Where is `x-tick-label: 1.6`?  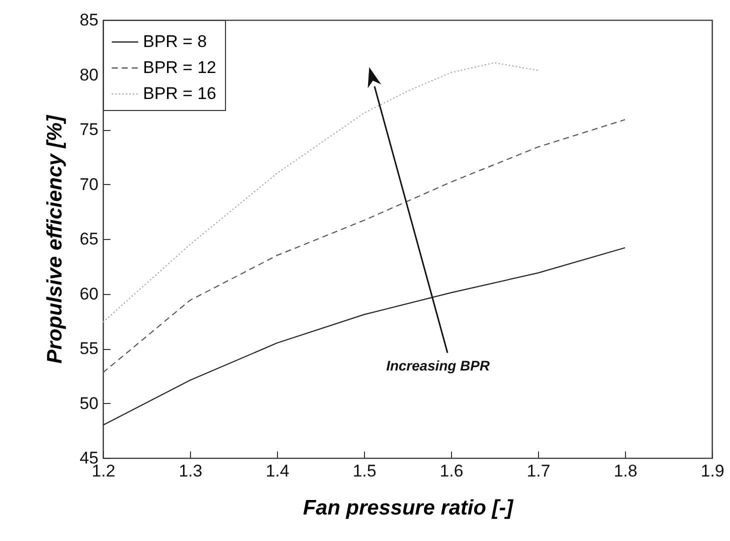 x-tick-label: 1.6 is located at coordinates (452, 471).